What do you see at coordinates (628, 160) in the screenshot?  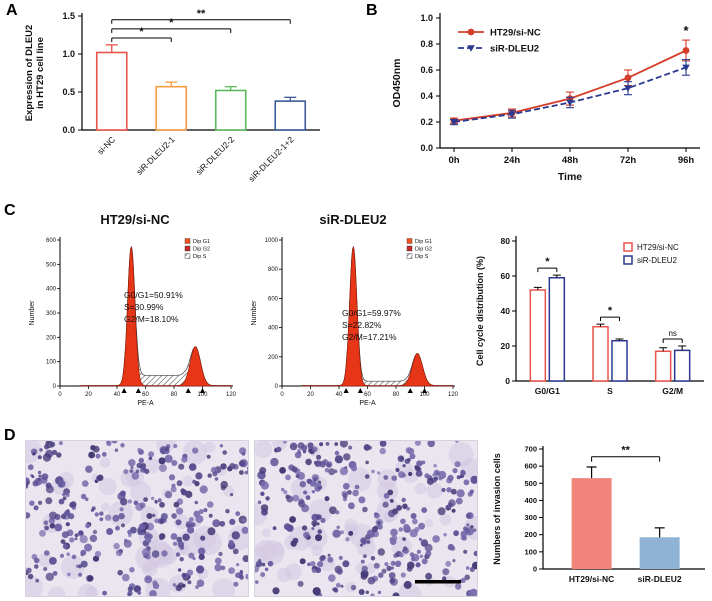 I see `svg-text: 72h` at bounding box center [628, 160].